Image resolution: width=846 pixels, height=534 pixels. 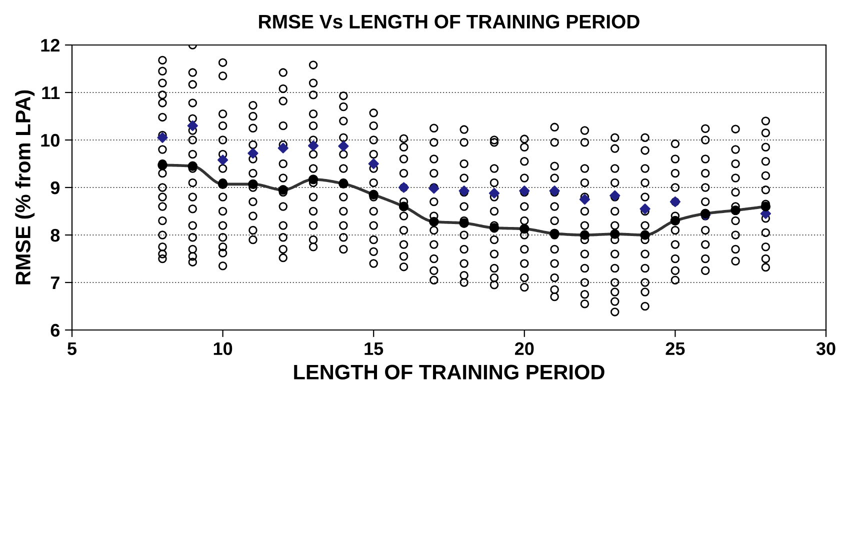 I want to click on y-tick-label: 7, so click(x=55, y=283).